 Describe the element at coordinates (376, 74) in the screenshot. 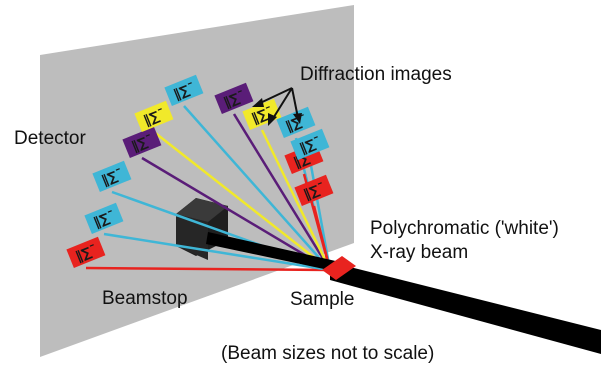

I see `diffraction-images-label: Diffraction images` at that location.